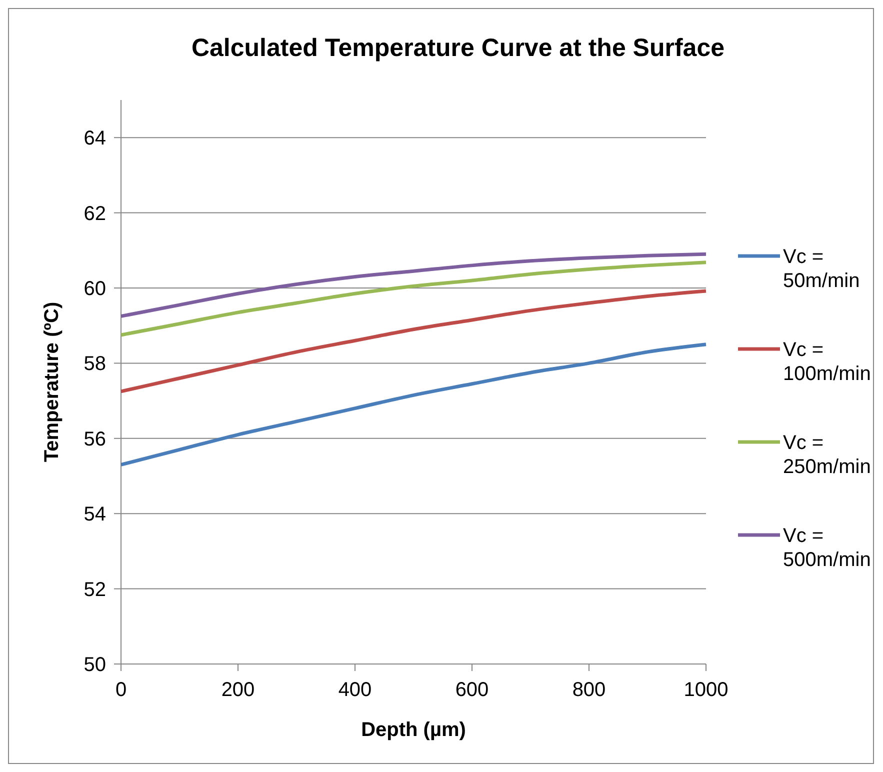 This screenshot has width=883, height=772. Describe the element at coordinates (355, 690) in the screenshot. I see `x-tick-label: 400` at that location.